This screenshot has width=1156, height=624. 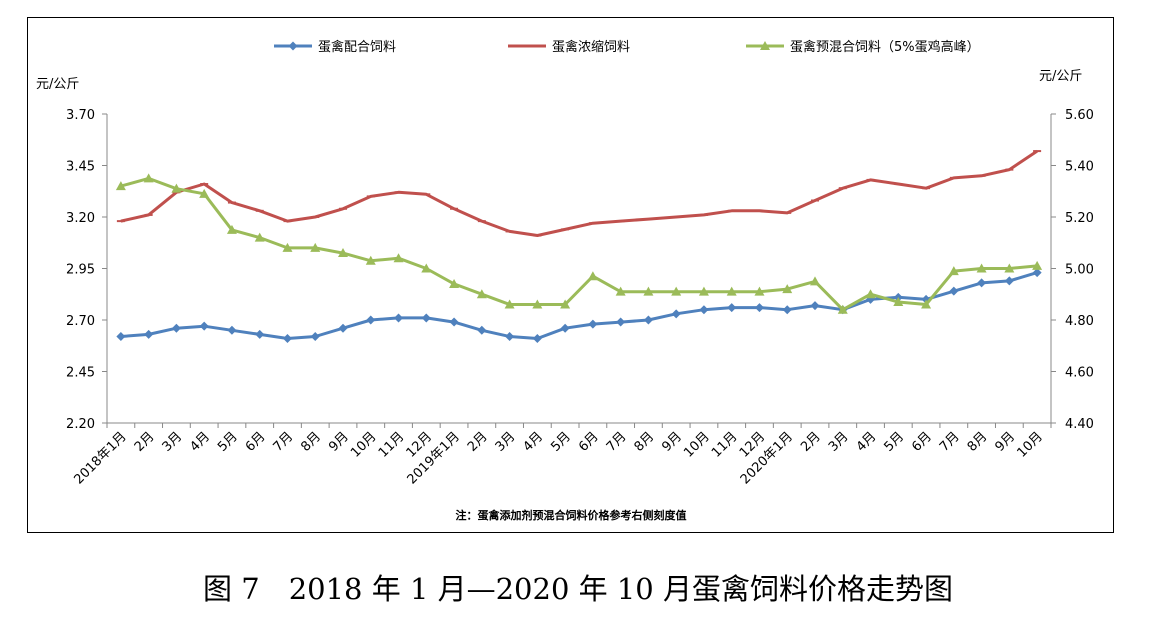 What do you see at coordinates (57, 84) in the screenshot?
I see `left-axis-unit: 元/公斤` at bounding box center [57, 84].